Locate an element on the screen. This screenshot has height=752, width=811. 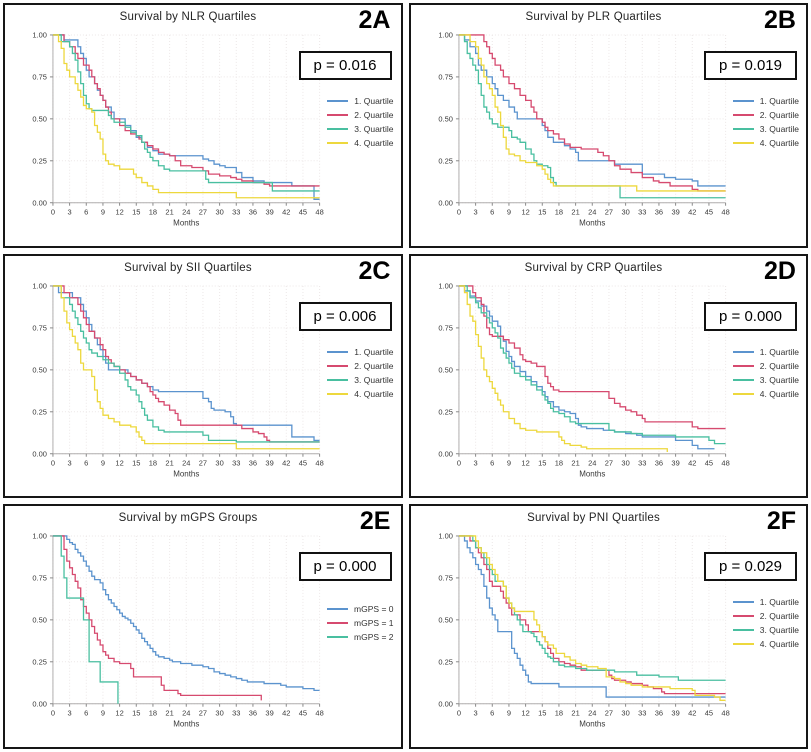
panel-title: Survival by CRP Quartiles is located at coordinates (593, 267).